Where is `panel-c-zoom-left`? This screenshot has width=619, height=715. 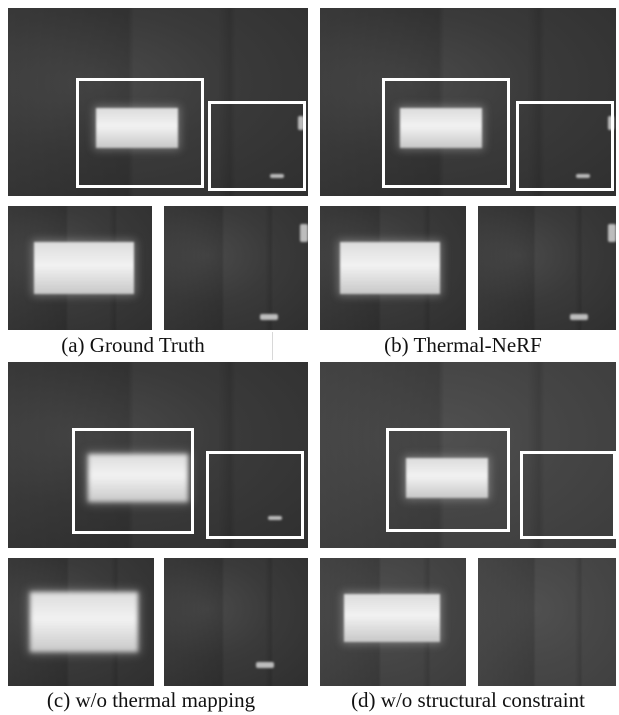 panel-c-zoom-left is located at coordinates (81, 622).